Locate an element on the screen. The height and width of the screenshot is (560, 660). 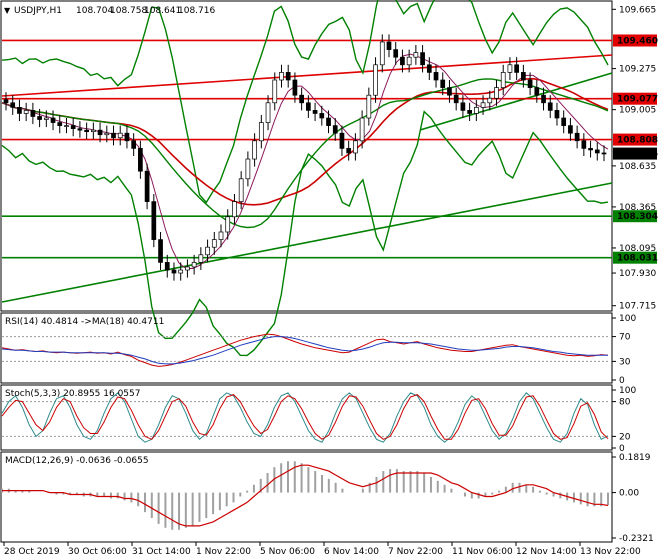
x-tick-label-4: 5 Nov 06:00 is located at coordinates (287, 552).